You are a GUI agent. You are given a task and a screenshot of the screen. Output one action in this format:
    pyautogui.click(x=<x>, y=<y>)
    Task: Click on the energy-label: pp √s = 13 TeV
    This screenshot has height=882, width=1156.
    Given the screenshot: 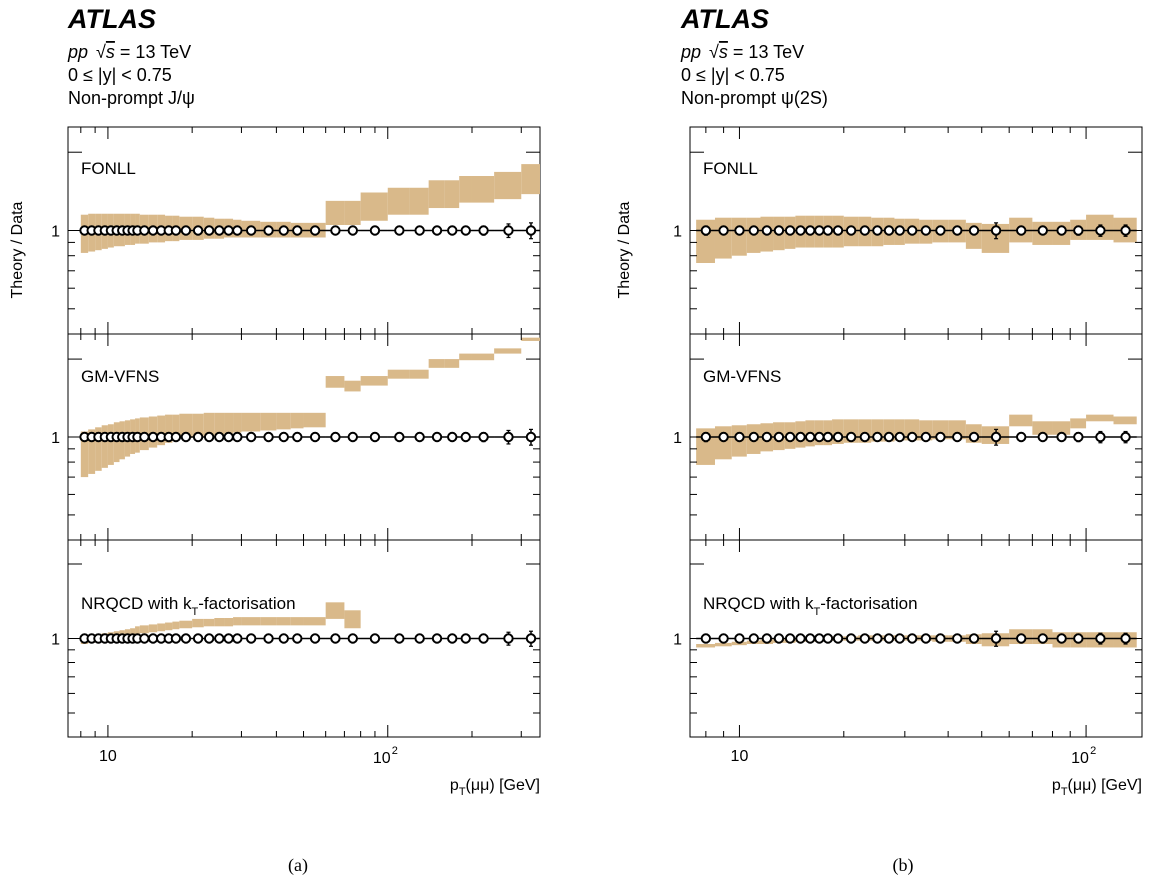 What is the action you would take?
    pyautogui.click(x=129, y=52)
    